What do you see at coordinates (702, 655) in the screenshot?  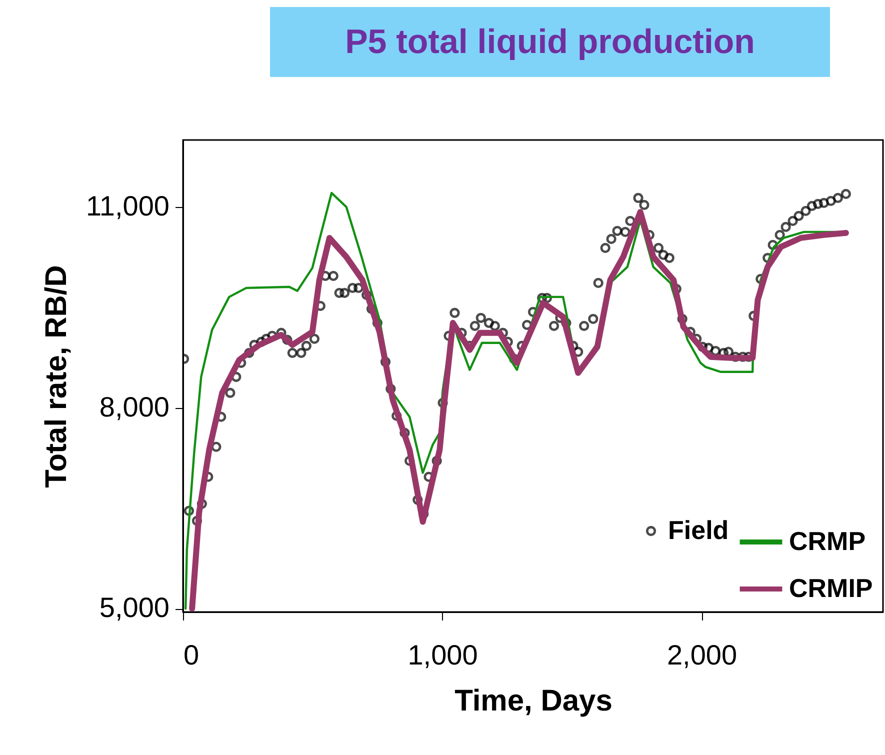 I see `x-tick-label: 2,000` at bounding box center [702, 655].